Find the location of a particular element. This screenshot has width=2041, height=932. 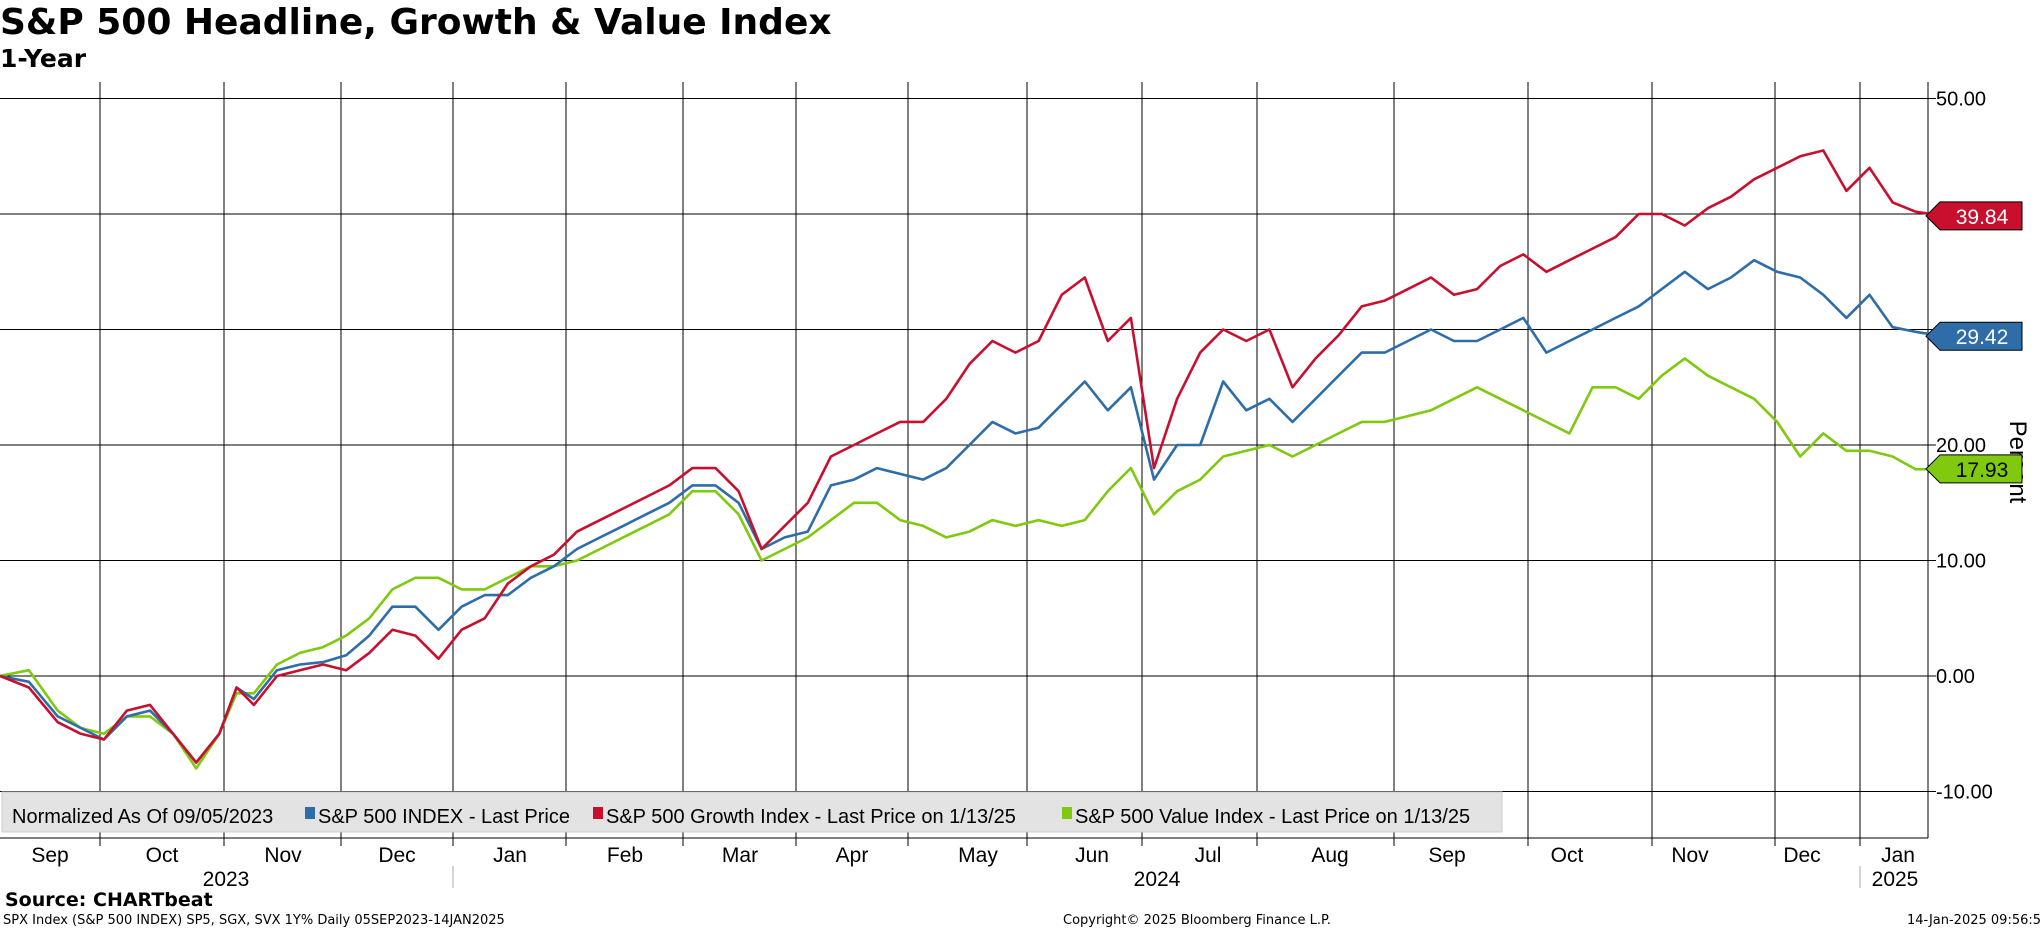

year-label: 2024 is located at coordinates (1157, 879).